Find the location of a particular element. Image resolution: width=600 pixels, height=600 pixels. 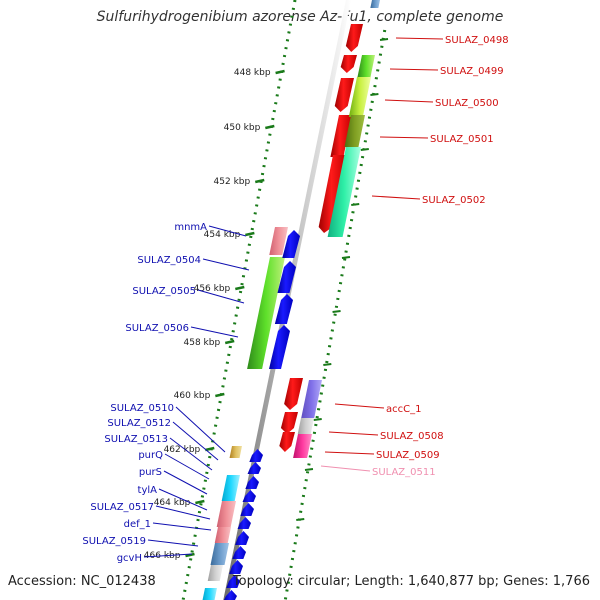

gene-label-sulaz_0512: SULAZ_0512 is located at coordinates (139, 423).